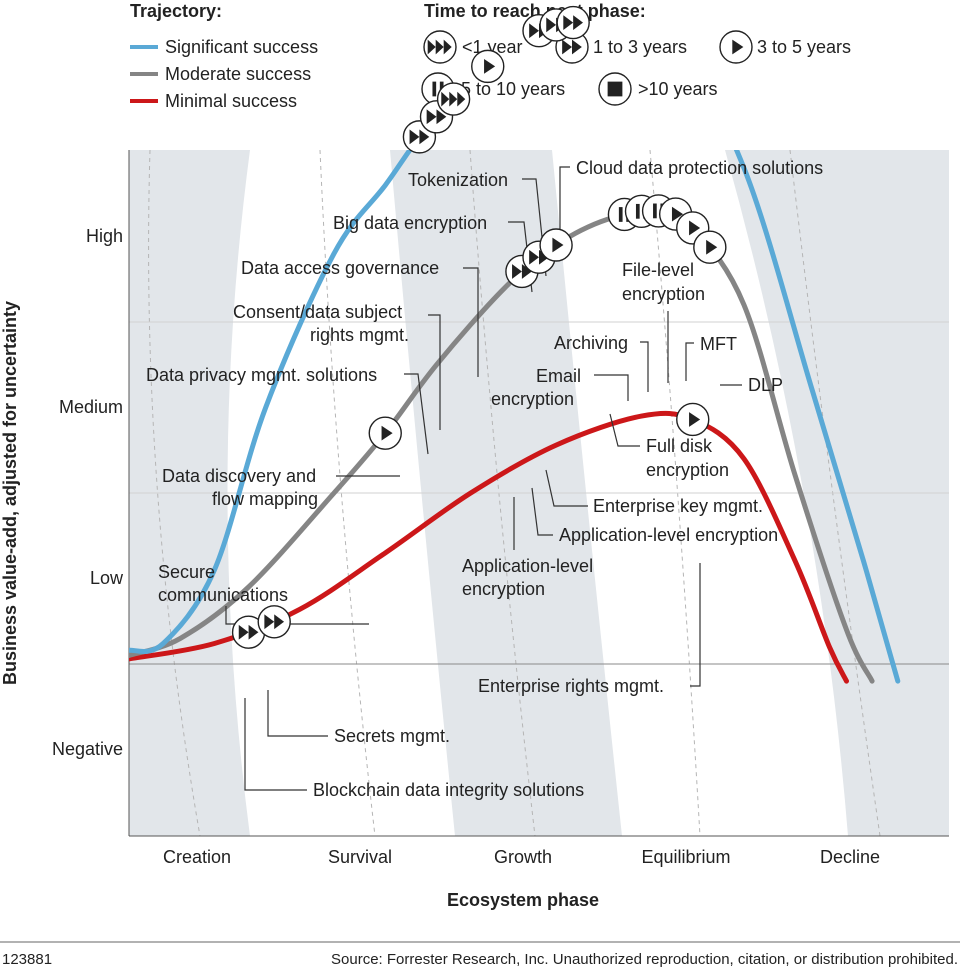  I want to click on legend-label-moderate: Moderate success, so click(238, 74).